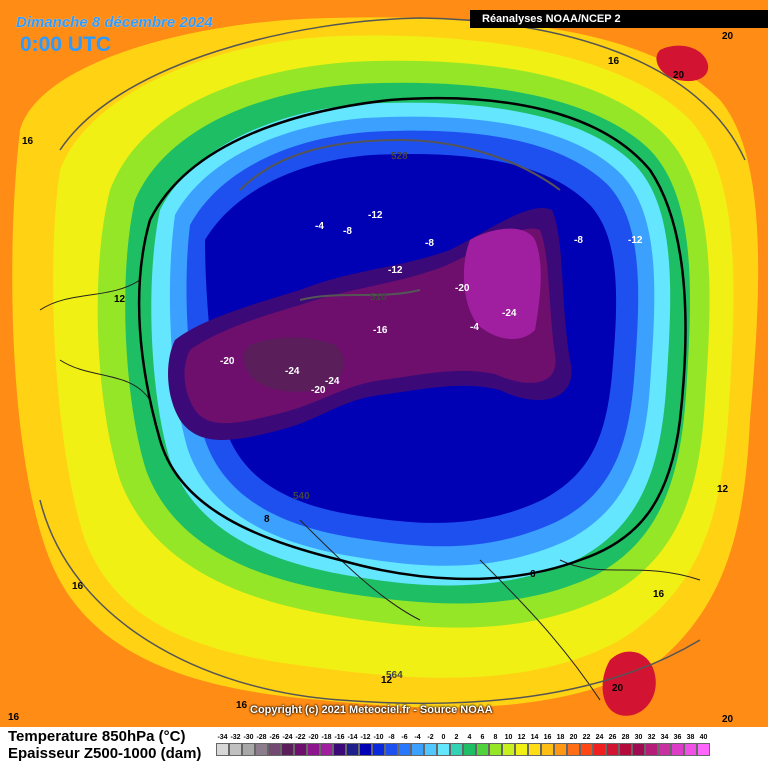 The height and width of the screenshot is (768, 768). Describe the element at coordinates (456, 737) in the screenshot. I see `scale-label: 2` at that location.